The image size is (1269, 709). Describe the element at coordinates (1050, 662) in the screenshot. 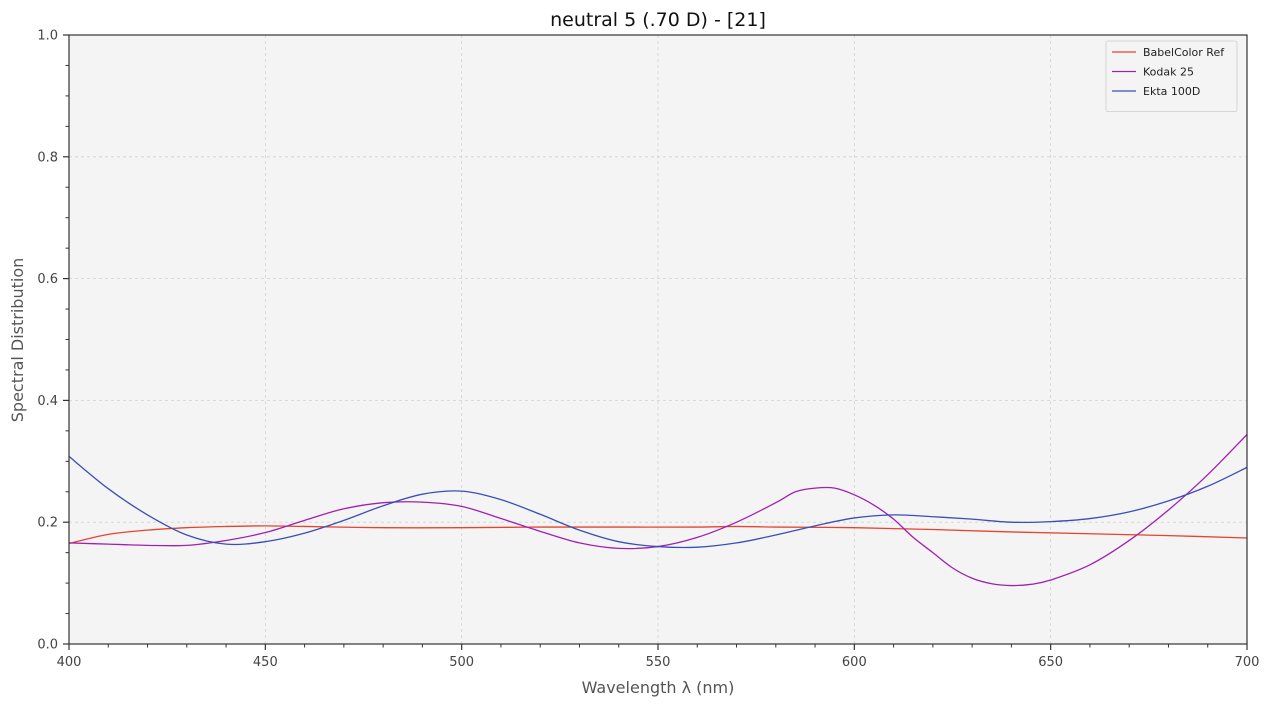

I see `x-tick-label: 650` at that location.